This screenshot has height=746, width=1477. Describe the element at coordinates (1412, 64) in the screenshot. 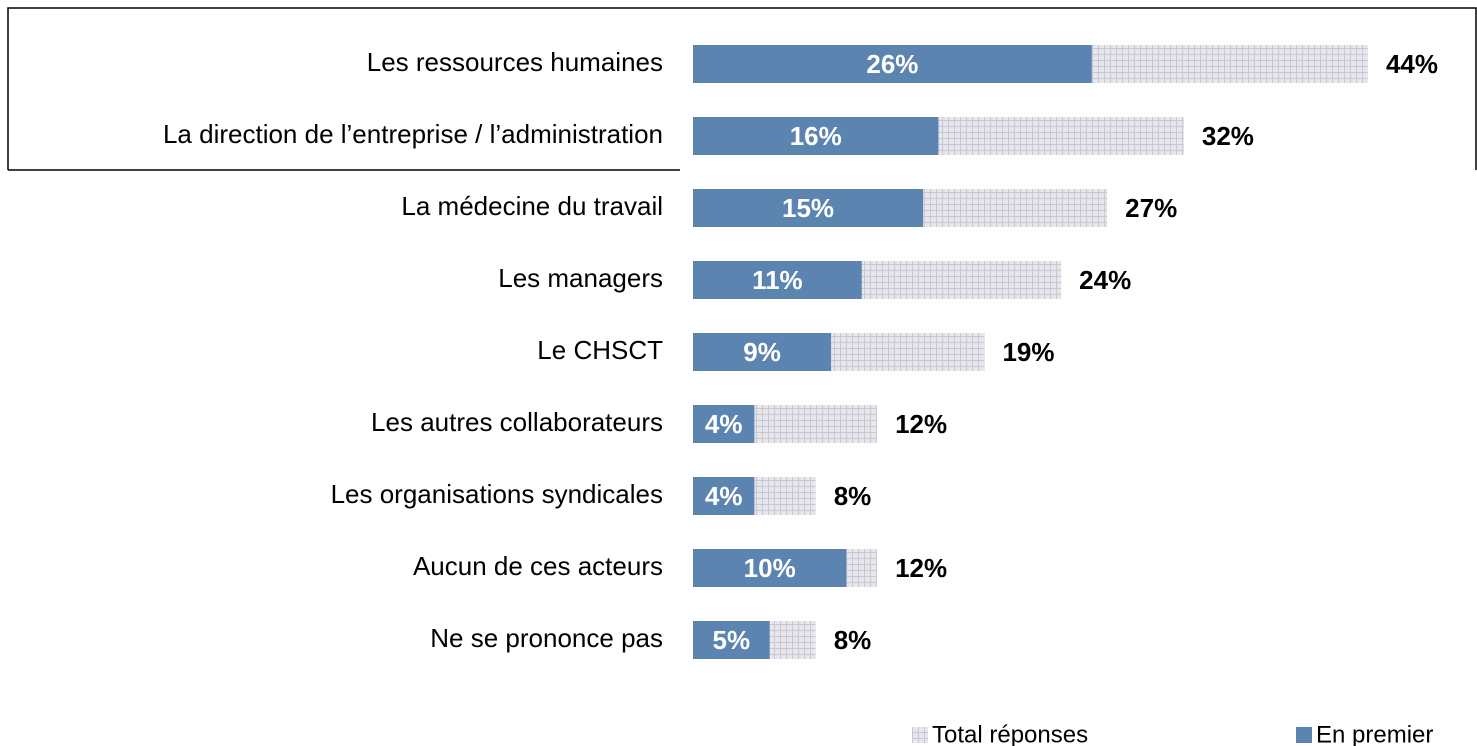

I see `total-label: 44%` at that location.